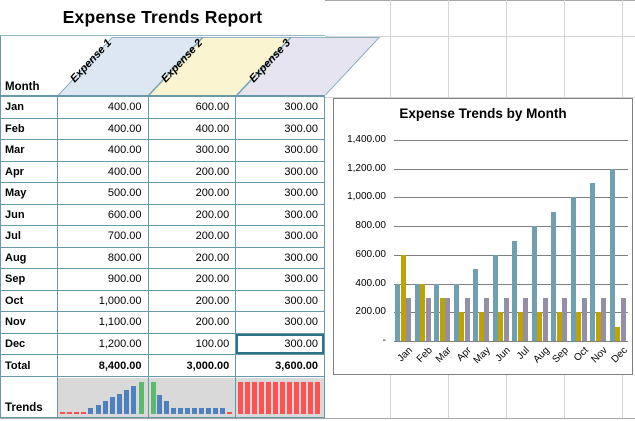 Image resolution: width=635 pixels, height=421 pixels. What do you see at coordinates (103, 322) in the screenshot?
I see `value-cell: 1,100.00` at bounding box center [103, 322].